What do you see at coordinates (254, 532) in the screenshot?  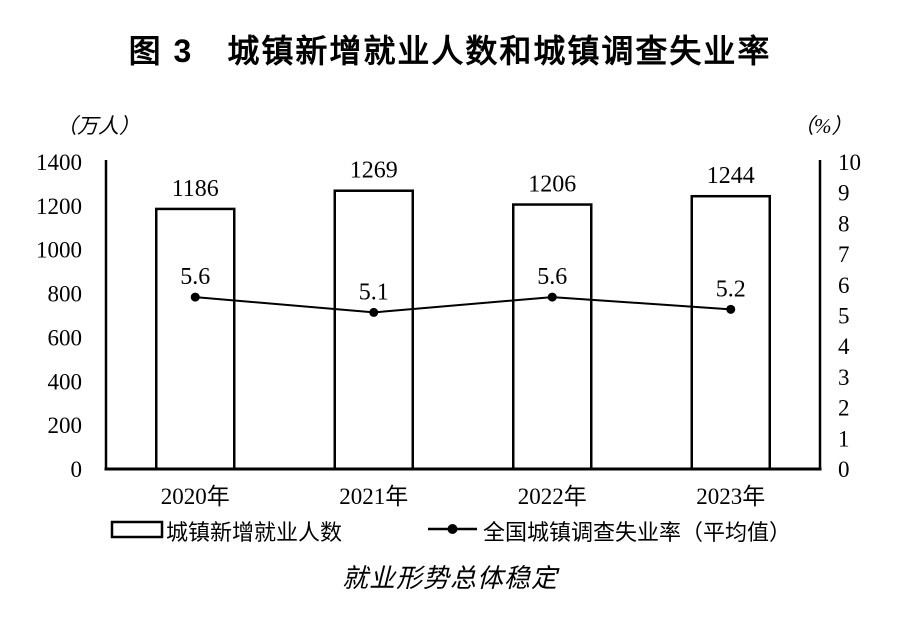 I see `legend-bar-label: 城镇新增就业人数` at bounding box center [254, 532].